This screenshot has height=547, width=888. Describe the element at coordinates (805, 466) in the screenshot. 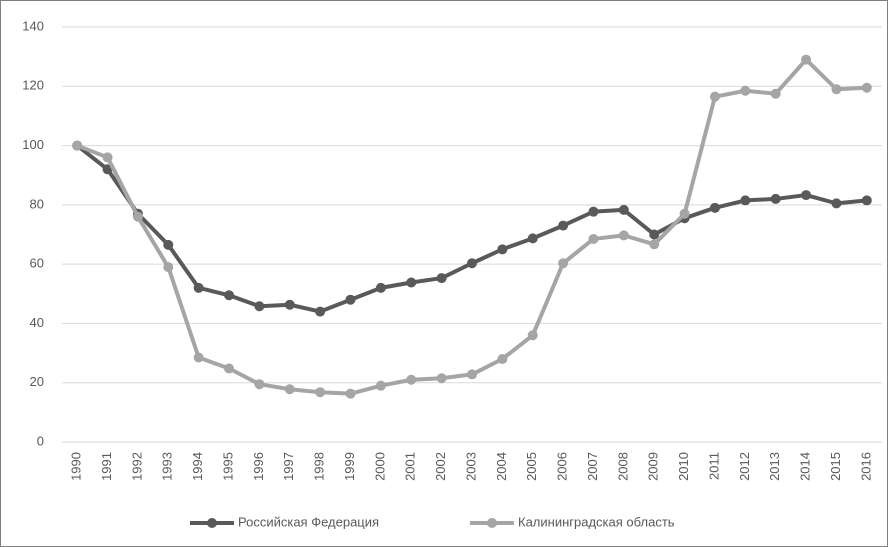

I see `x-tick-label: 2014` at that location.